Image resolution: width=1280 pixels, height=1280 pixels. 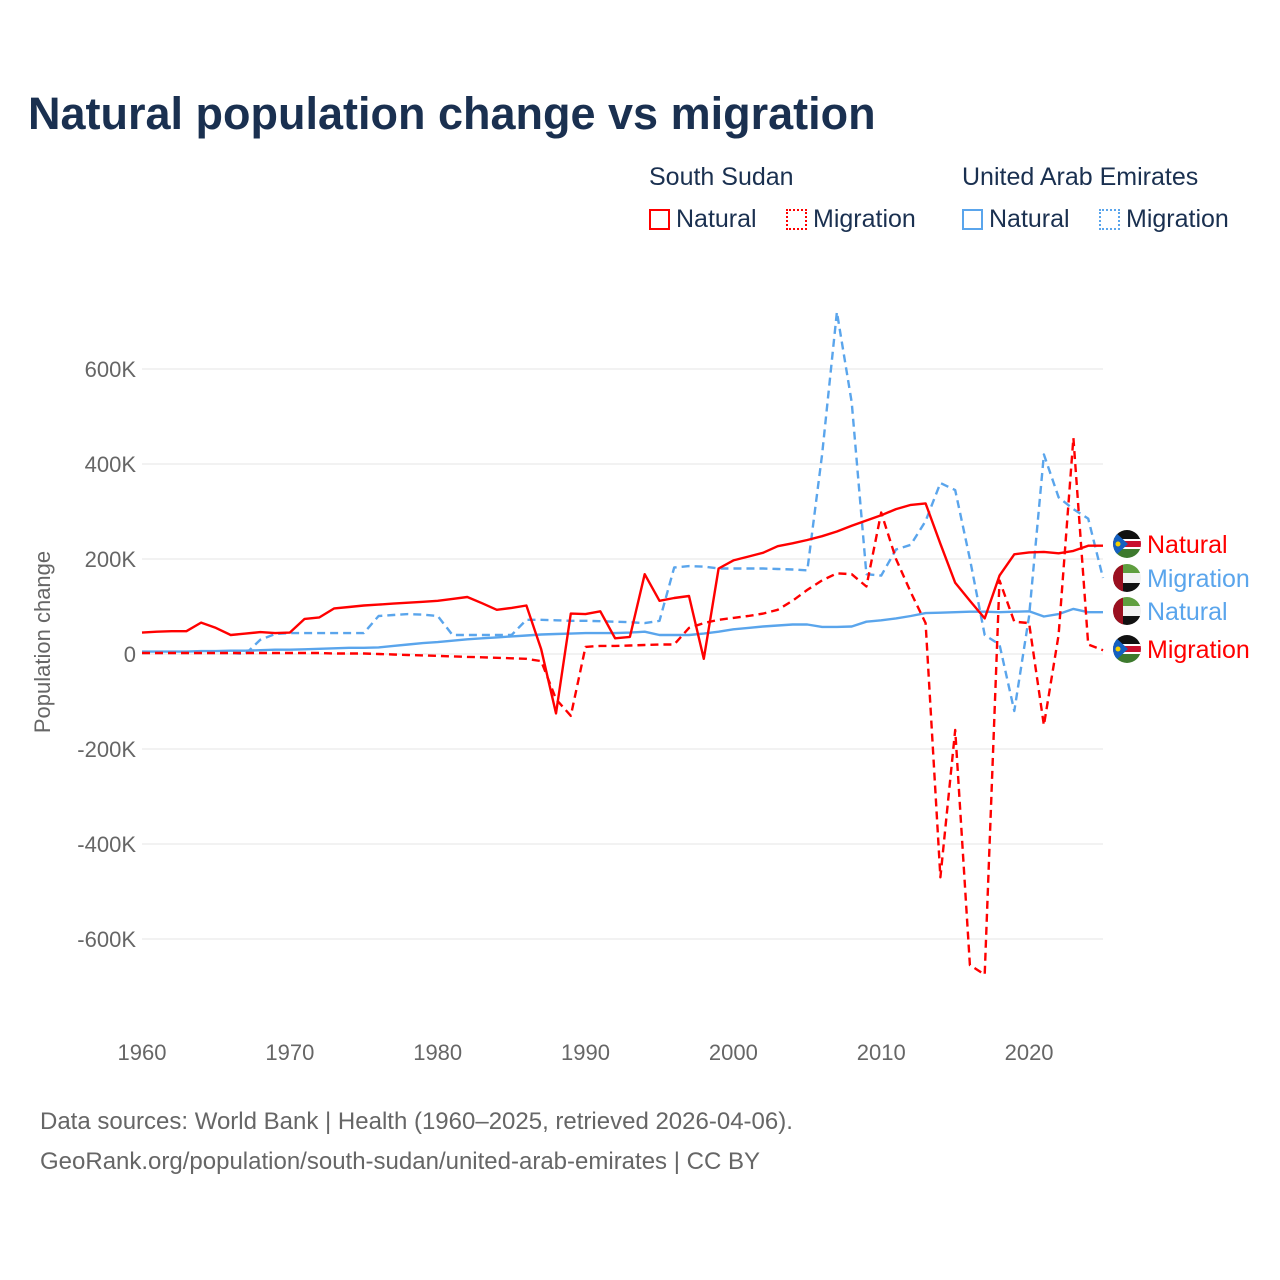 I want to click on y-tick-label: -600K, so click(x=106, y=939).